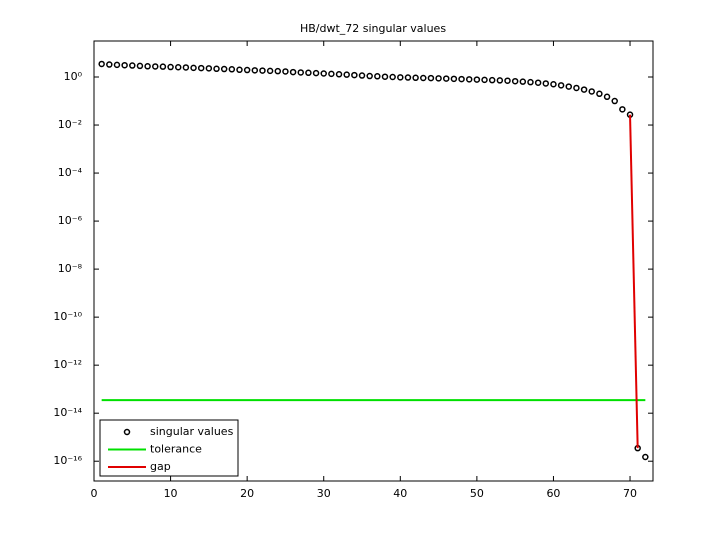 This screenshot has height=540, width=720. What do you see at coordinates (553, 493) in the screenshot?
I see `x-tick-label: 60` at bounding box center [553, 493].